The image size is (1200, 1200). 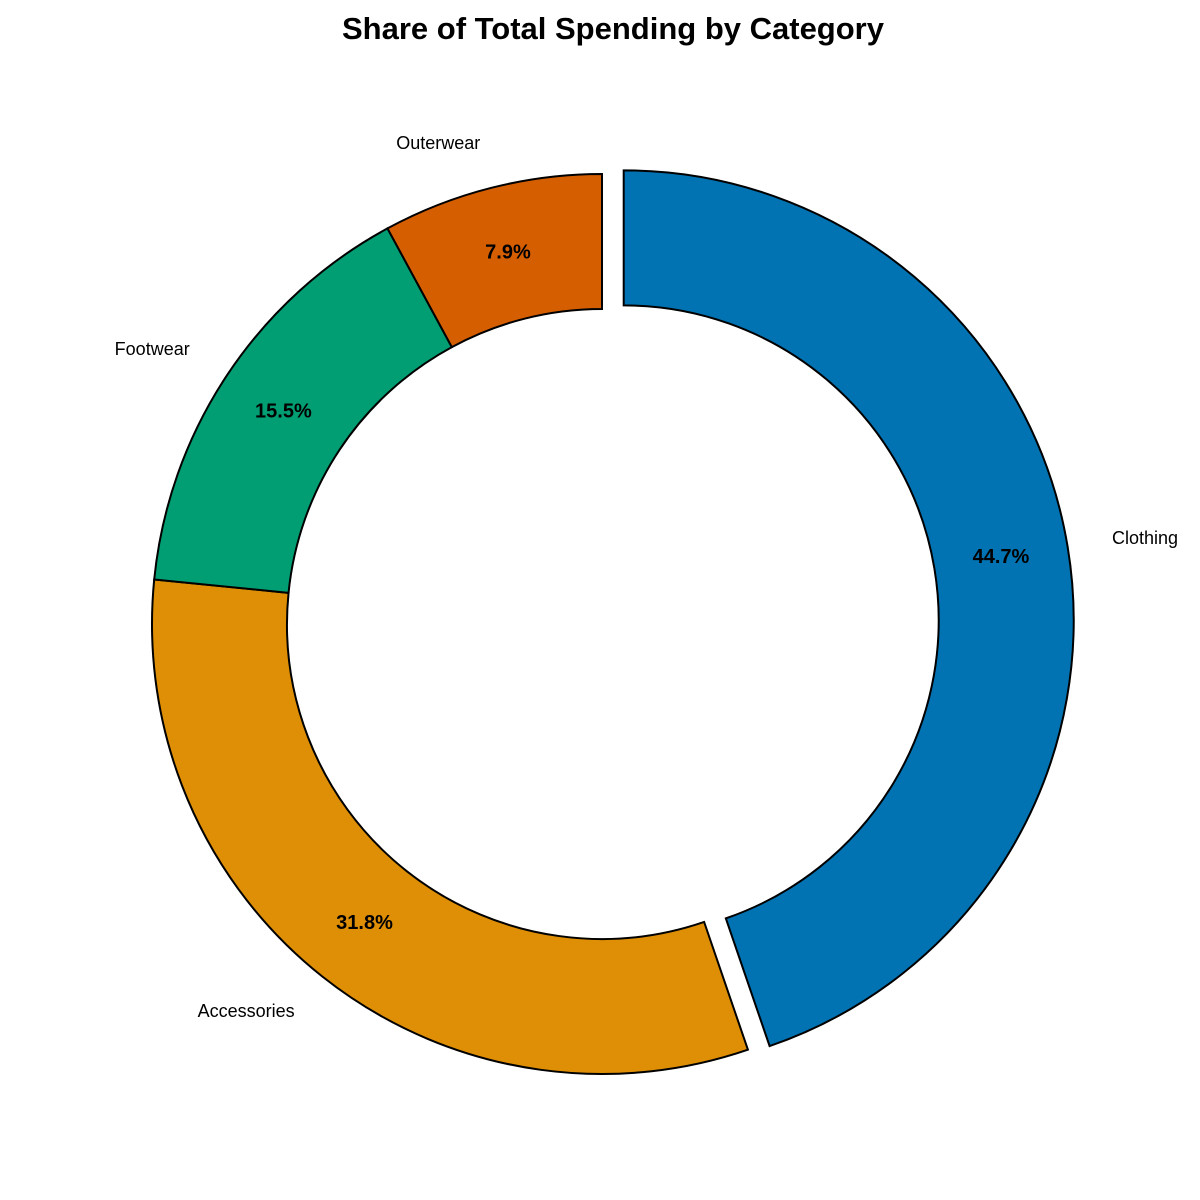 What do you see at coordinates (1145, 538) in the screenshot?
I see `slice-label-clothing: Clothing` at bounding box center [1145, 538].